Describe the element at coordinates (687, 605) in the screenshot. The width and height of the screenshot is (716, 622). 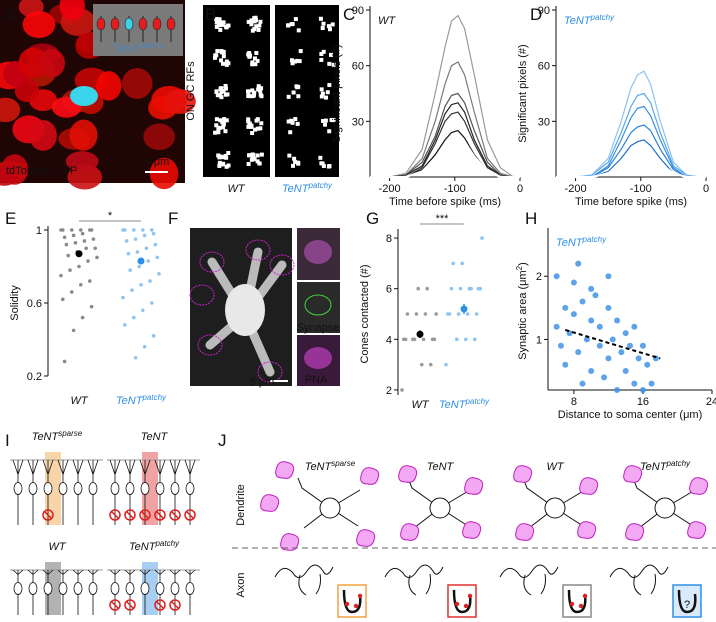
I see `unknown-mark: ?` at that location.